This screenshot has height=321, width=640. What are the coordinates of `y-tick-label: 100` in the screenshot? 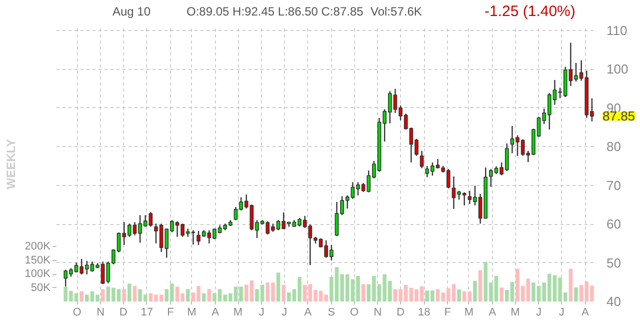 It's located at (617, 69).